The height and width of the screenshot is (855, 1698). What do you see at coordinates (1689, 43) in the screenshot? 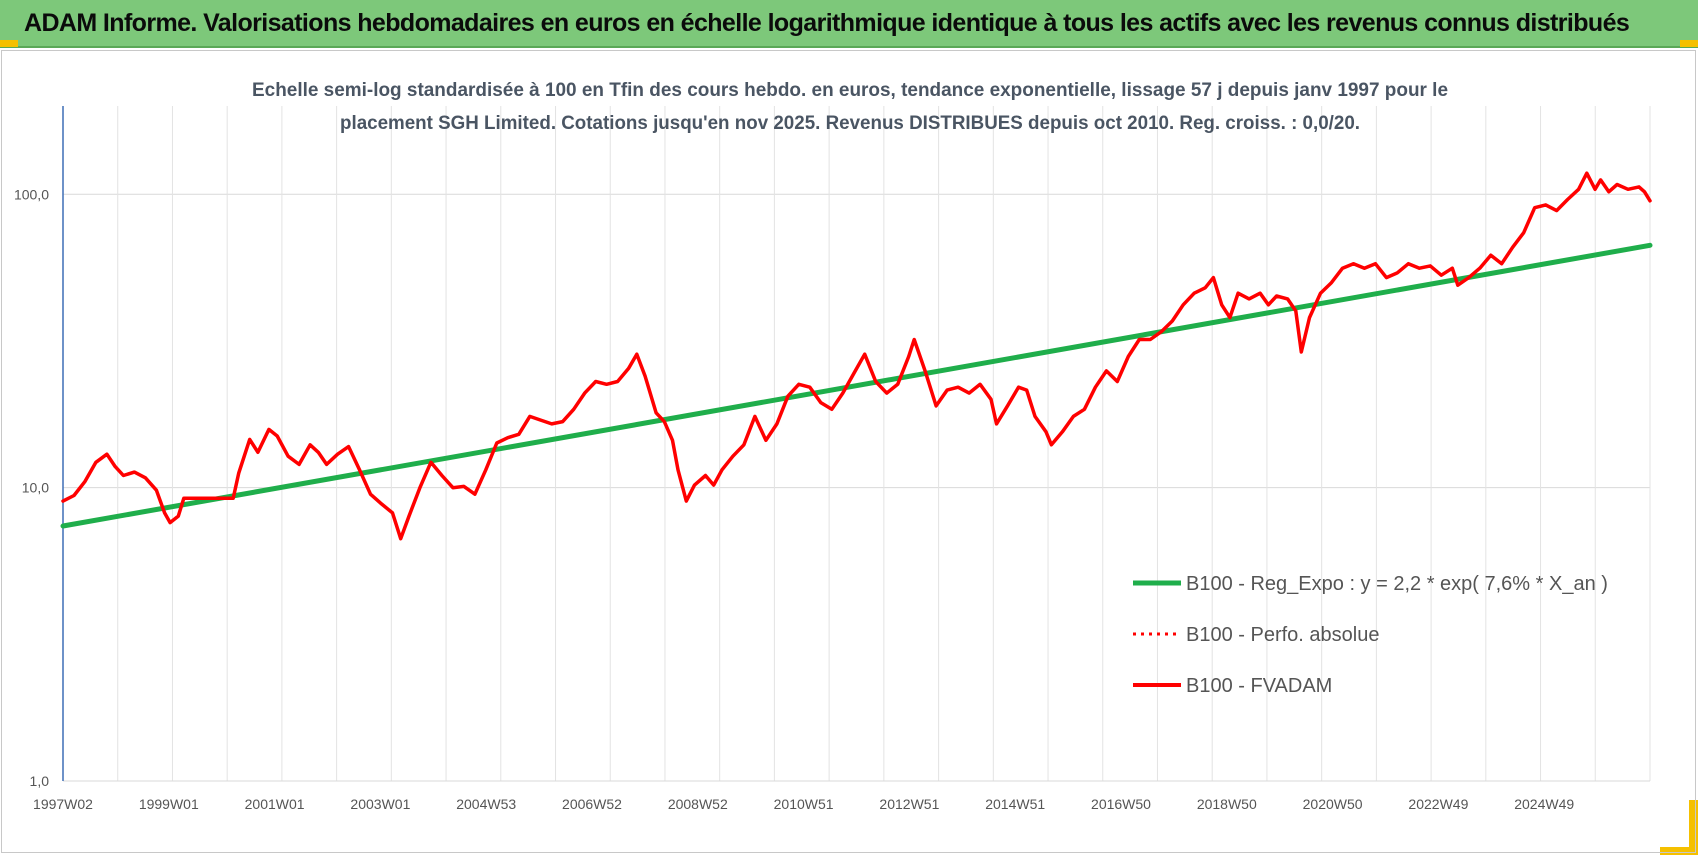
I see `corner-marker-top-right` at bounding box center [1689, 43].